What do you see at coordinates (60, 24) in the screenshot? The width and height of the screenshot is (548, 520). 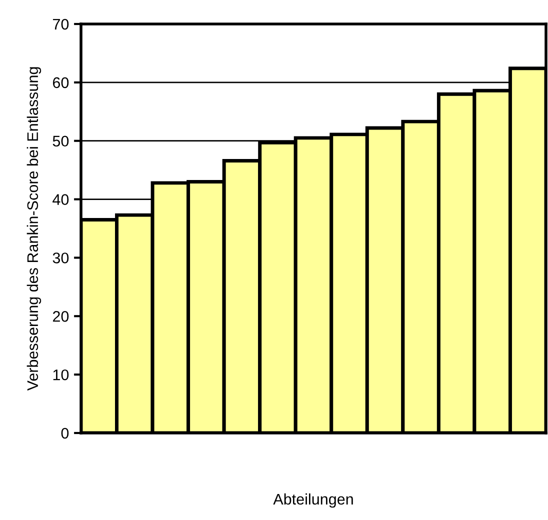 I see `y-tick-label: 70` at bounding box center [60, 24].